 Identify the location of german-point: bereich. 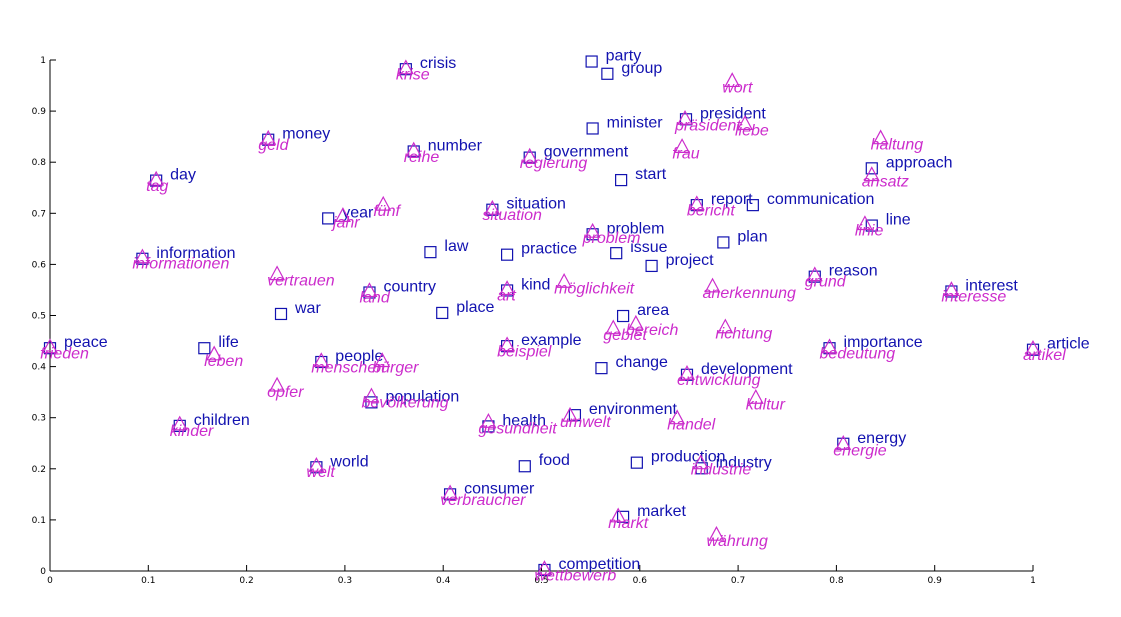
(652, 326).